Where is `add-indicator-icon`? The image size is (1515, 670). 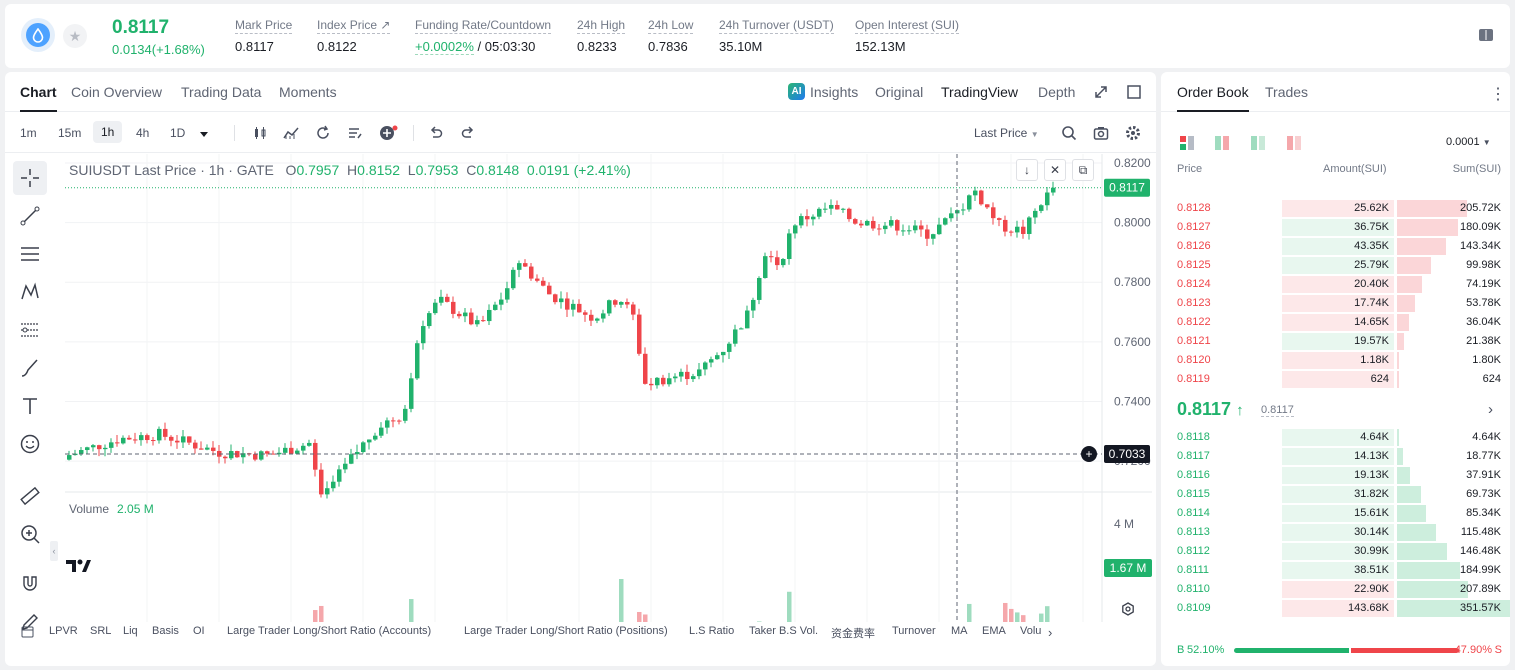 add-indicator-icon is located at coordinates (388, 133).